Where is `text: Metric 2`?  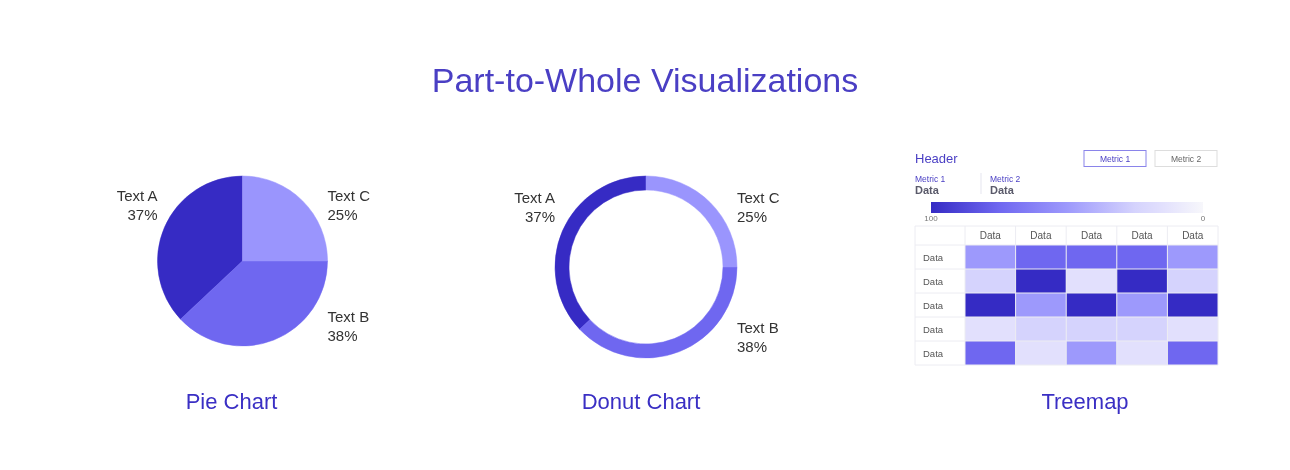 text: Metric 2 is located at coordinates (1005, 179).